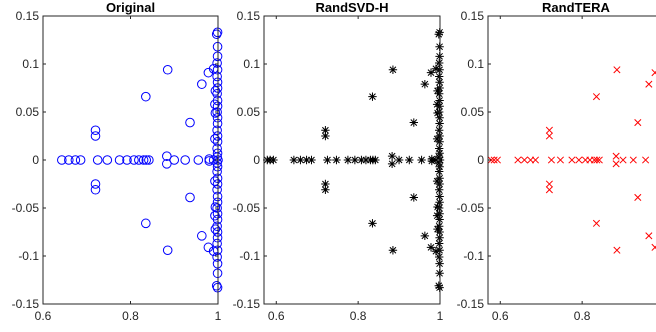 The height and width of the screenshot is (332, 656). Describe the element at coordinates (130, 7) in the screenshot. I see `chart-title: Original` at that location.